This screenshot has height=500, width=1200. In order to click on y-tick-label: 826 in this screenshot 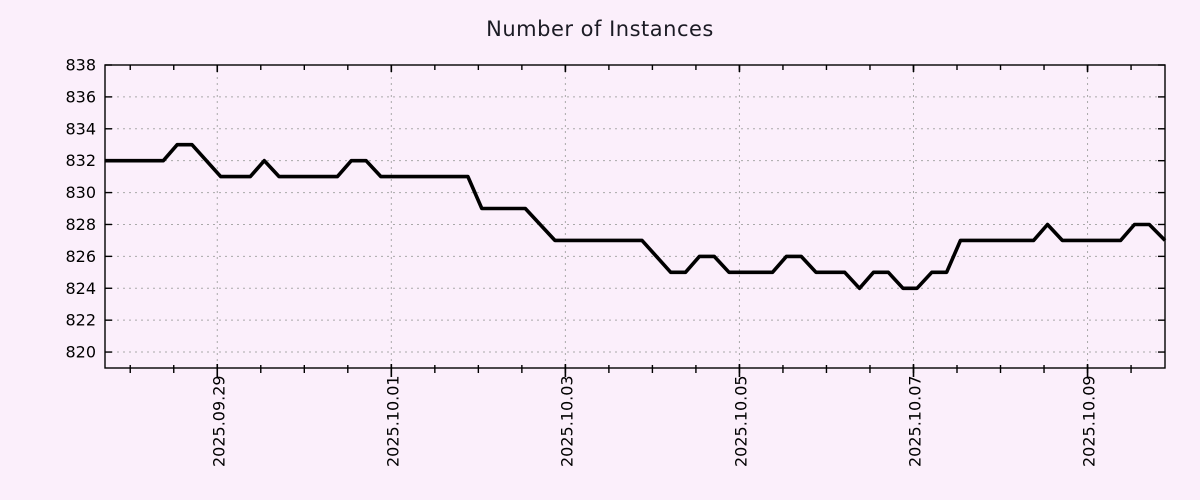, I will do `click(80, 256)`.